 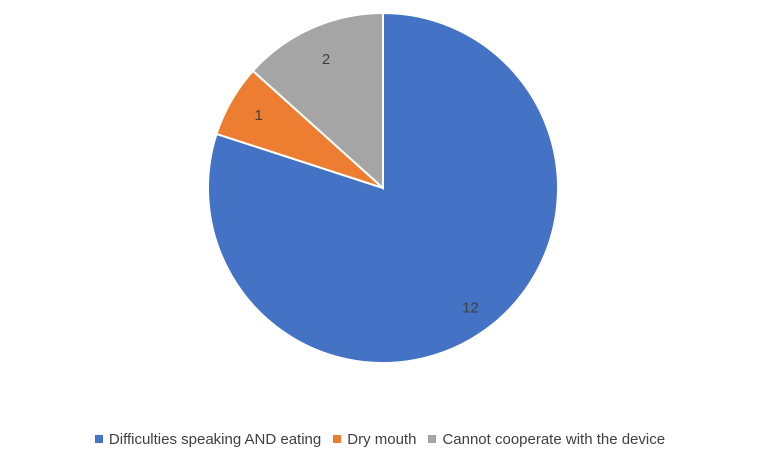 I want to click on legend-label-2: Cannot cooperate with the device, so click(x=554, y=439).